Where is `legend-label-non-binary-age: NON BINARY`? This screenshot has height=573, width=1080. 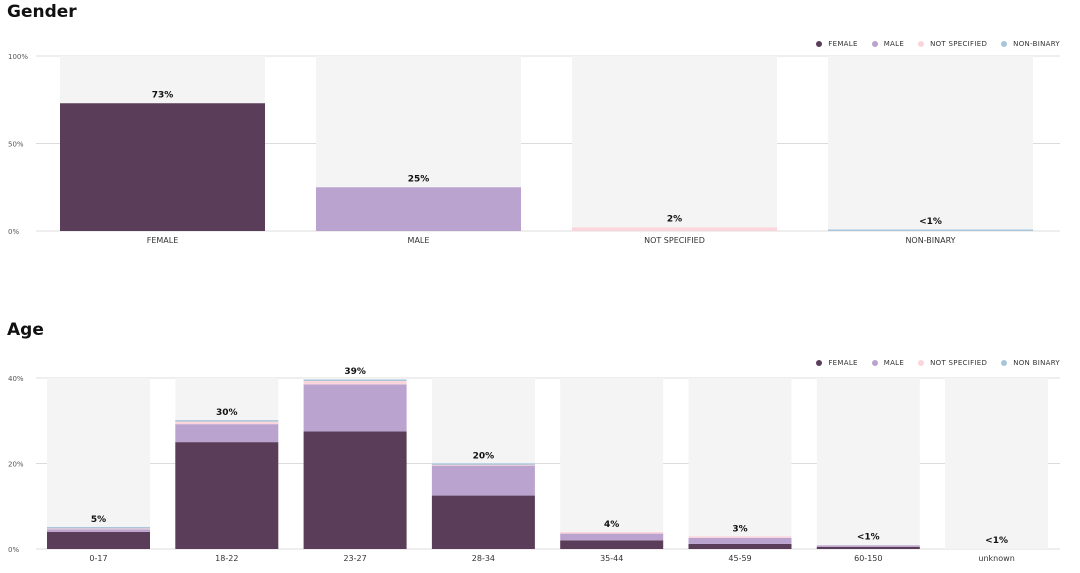 legend-label-non-binary-age: NON BINARY is located at coordinates (1036, 363).